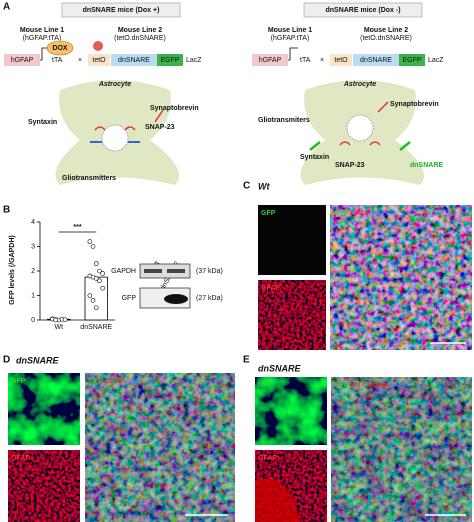 Image resolution: width=474 pixels, height=522 pixels. What do you see at coordinates (140, 38) in the screenshot?
I see `line-sub: (tetO.dnSNARE)` at bounding box center [140, 38].